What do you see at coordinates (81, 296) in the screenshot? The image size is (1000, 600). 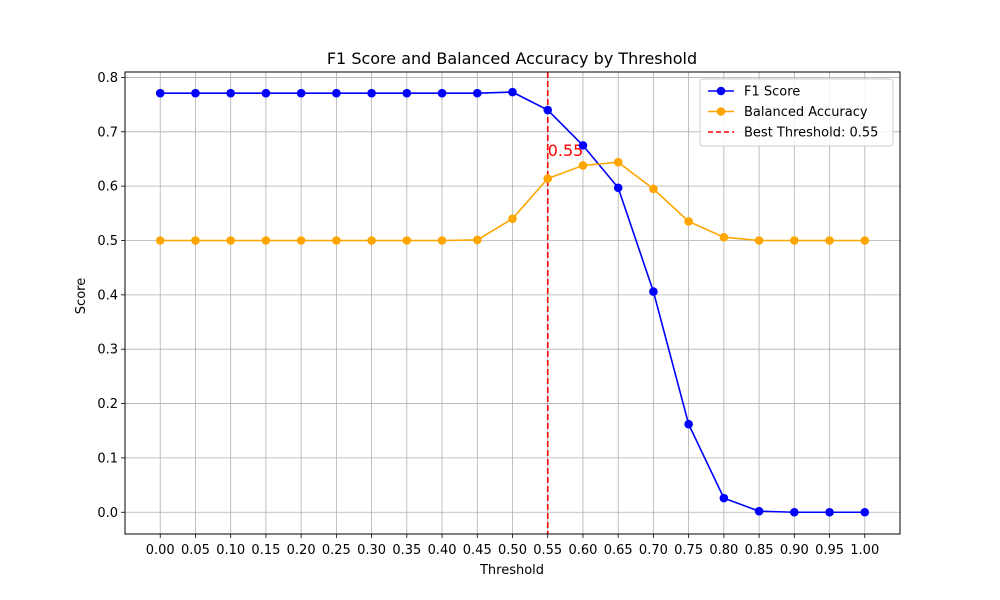 I see `y-axis-label: Score` at bounding box center [81, 296].